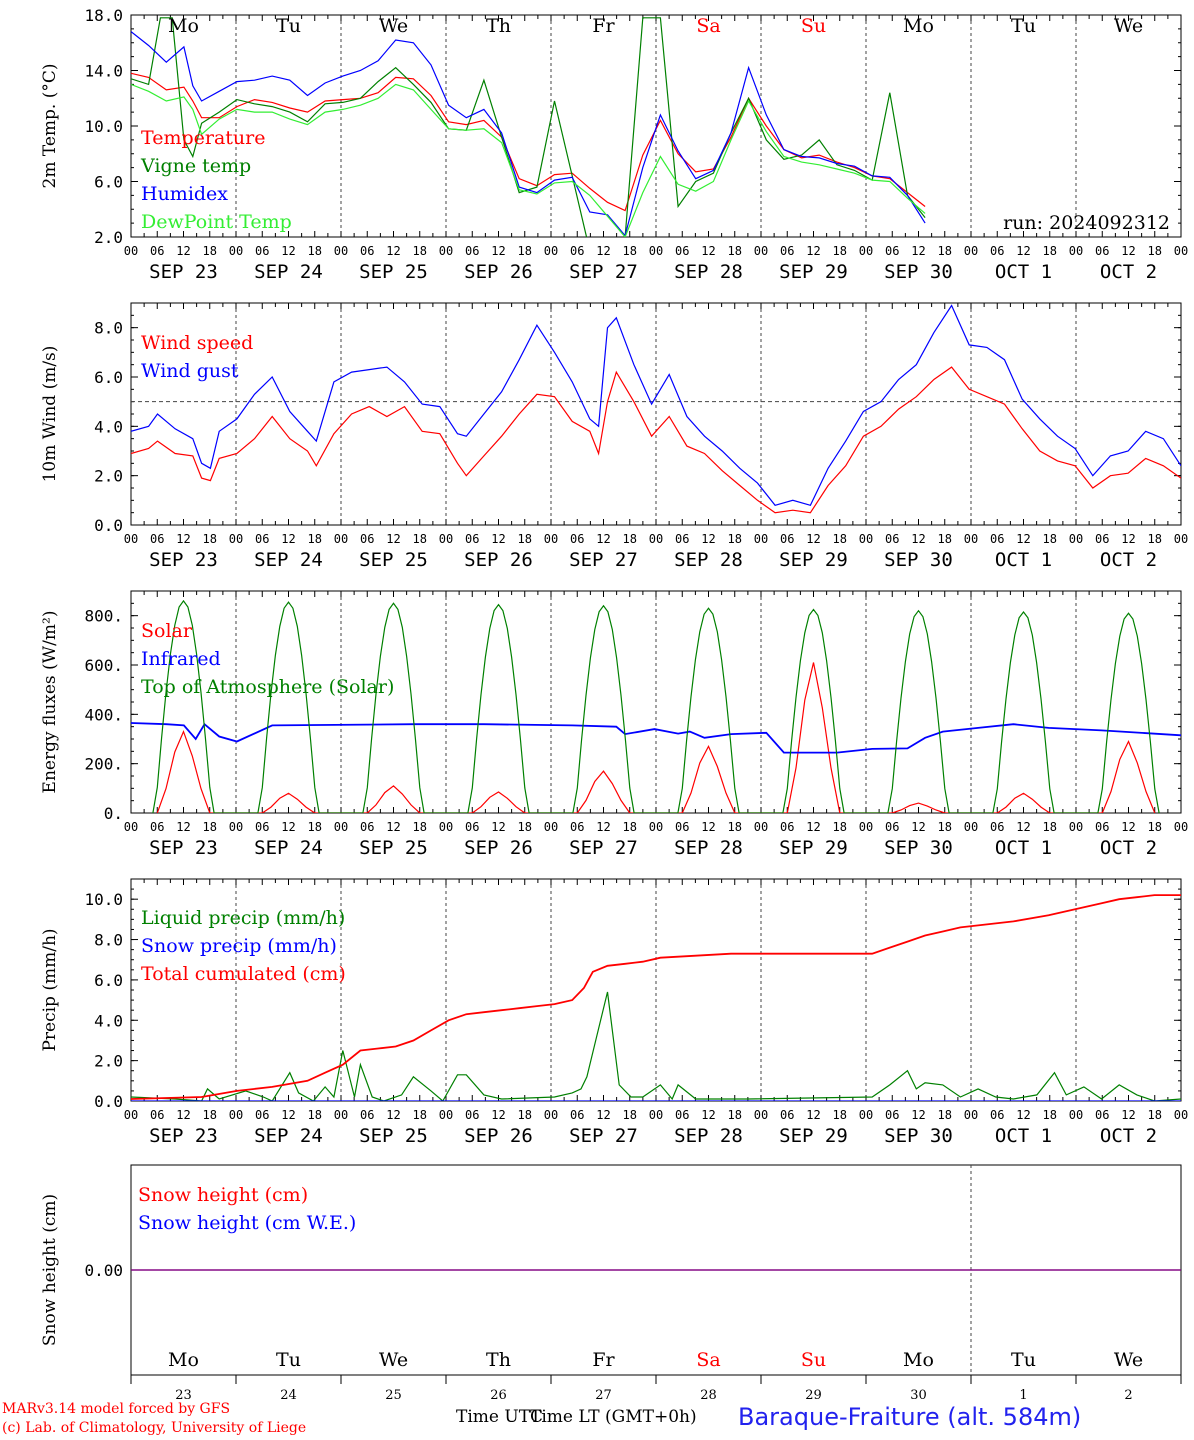  I want to click on series-line-wind-speed, so click(656, 440).